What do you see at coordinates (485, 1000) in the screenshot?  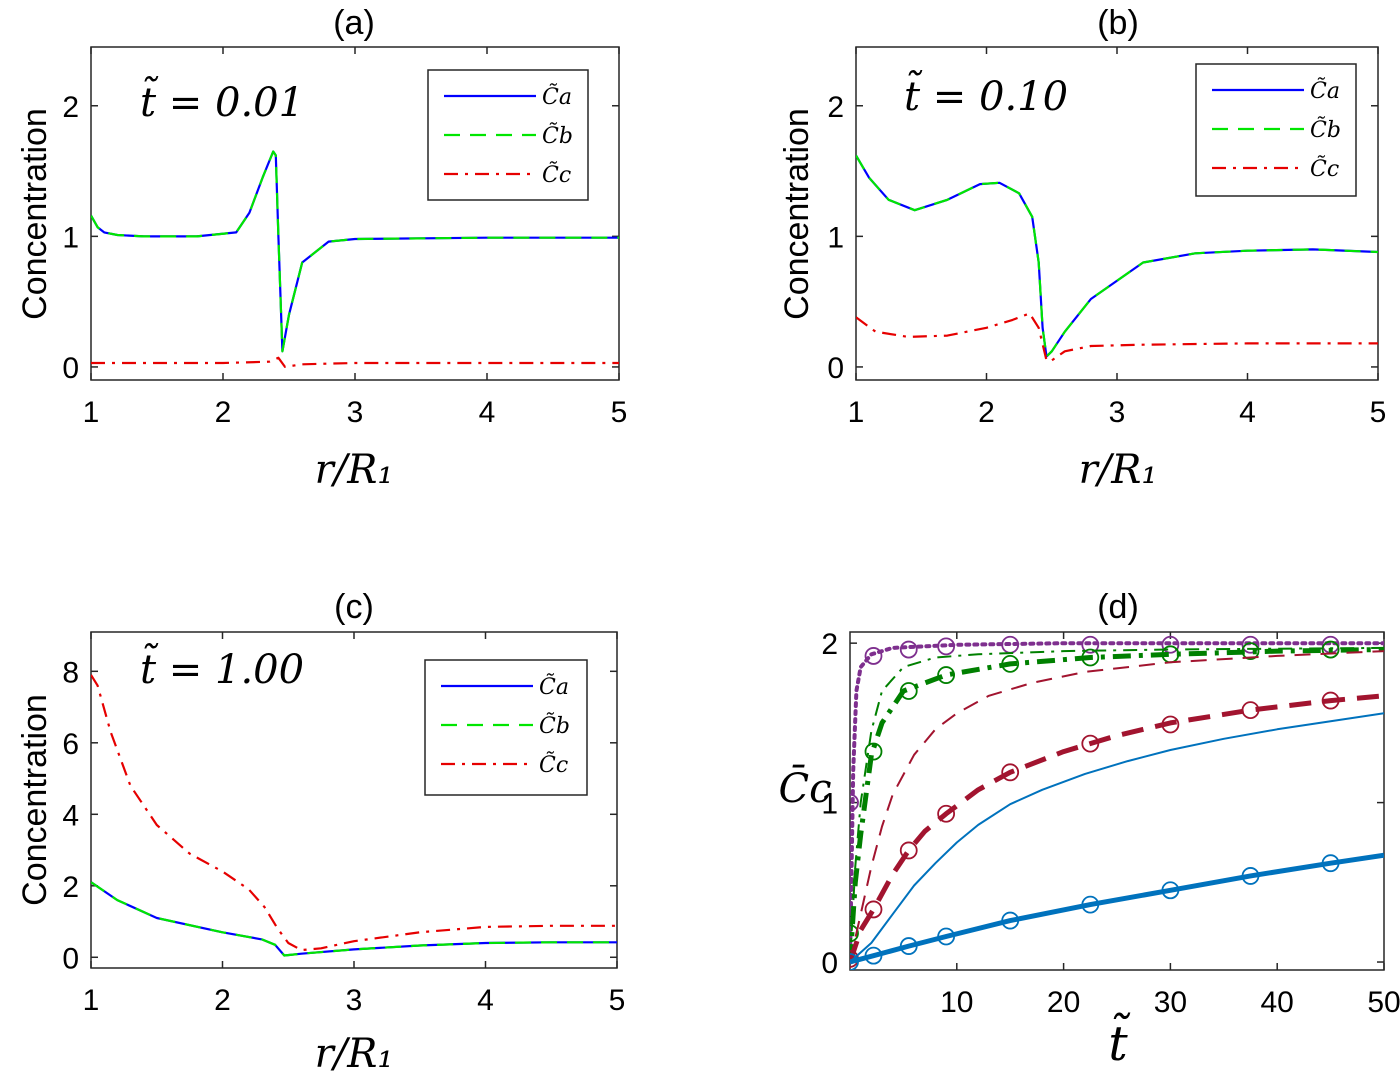 I see `xtick-label-c-3: 4` at bounding box center [485, 1000].